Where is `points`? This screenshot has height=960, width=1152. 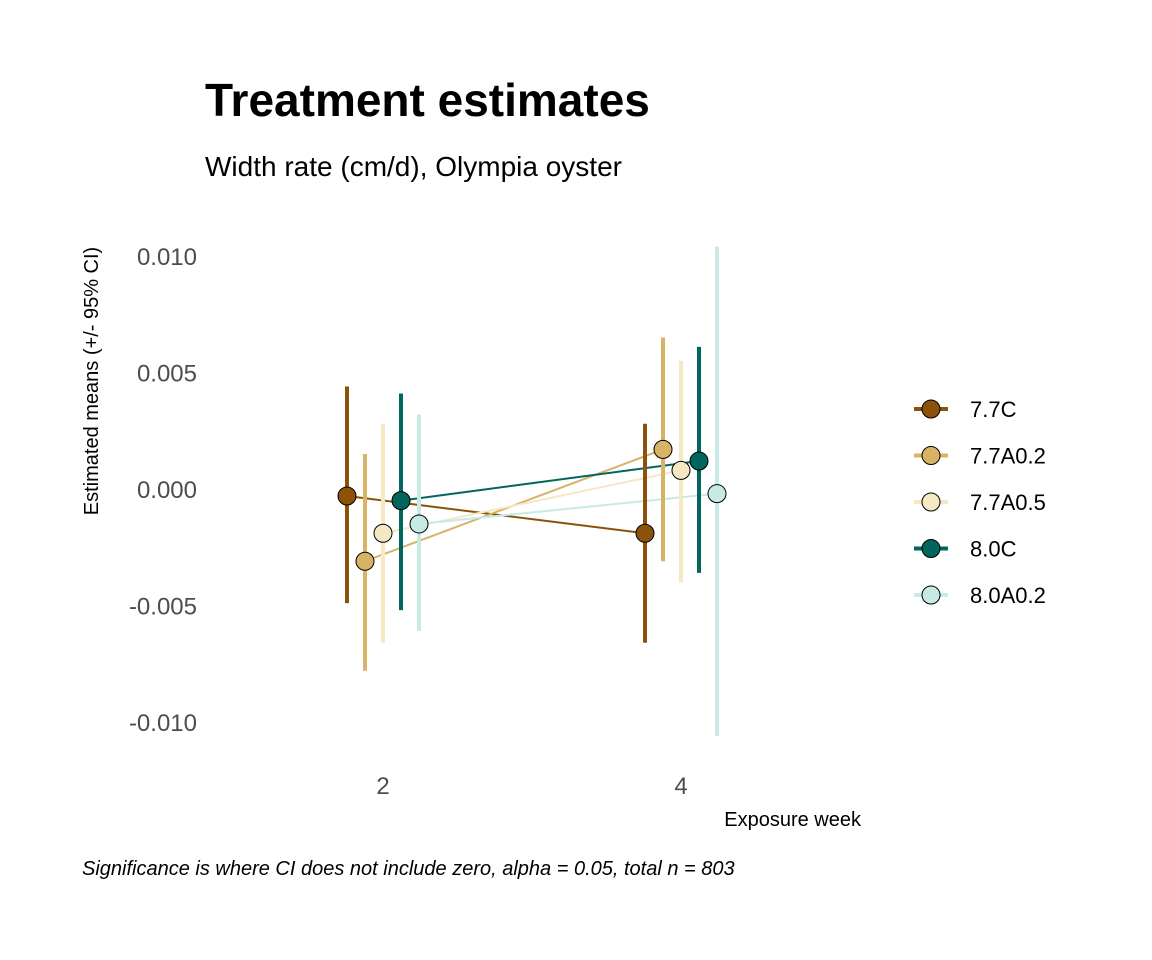 points is located at coordinates (532, 505).